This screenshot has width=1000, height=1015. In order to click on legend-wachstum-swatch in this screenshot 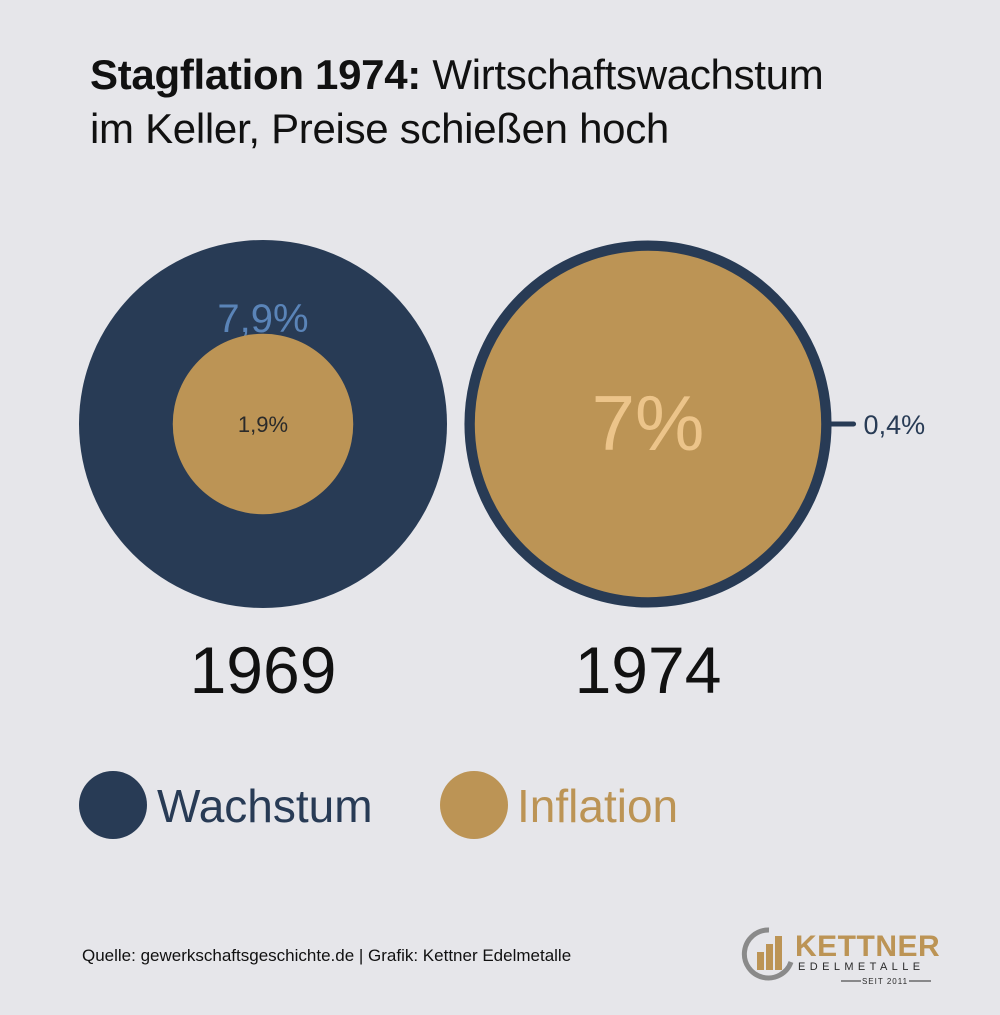, I will do `click(113, 805)`.